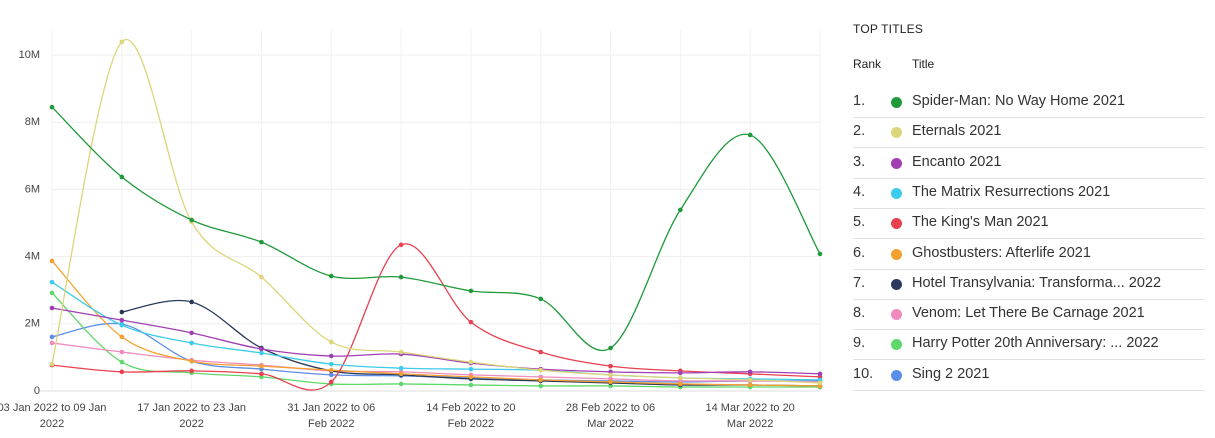  What do you see at coordinates (331, 416) in the screenshot?
I see `x-tick-label: 31 Jan 2022 to 06 Feb 2022` at bounding box center [331, 416].